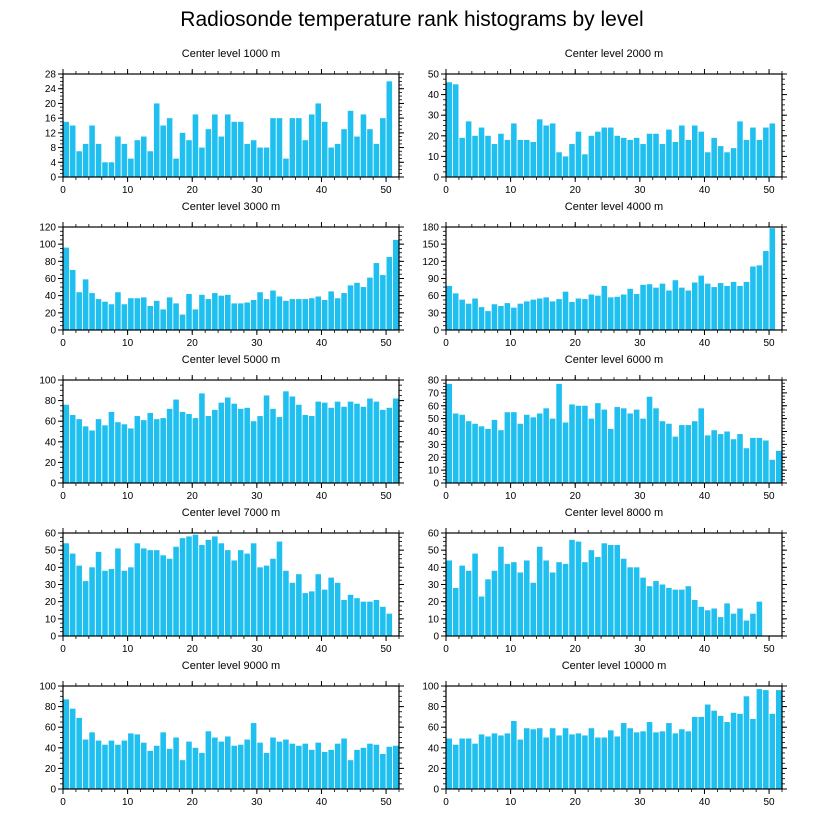 The width and height of the screenshot is (824, 824). I want to click on y-tick-label: 100, so click(47, 687).